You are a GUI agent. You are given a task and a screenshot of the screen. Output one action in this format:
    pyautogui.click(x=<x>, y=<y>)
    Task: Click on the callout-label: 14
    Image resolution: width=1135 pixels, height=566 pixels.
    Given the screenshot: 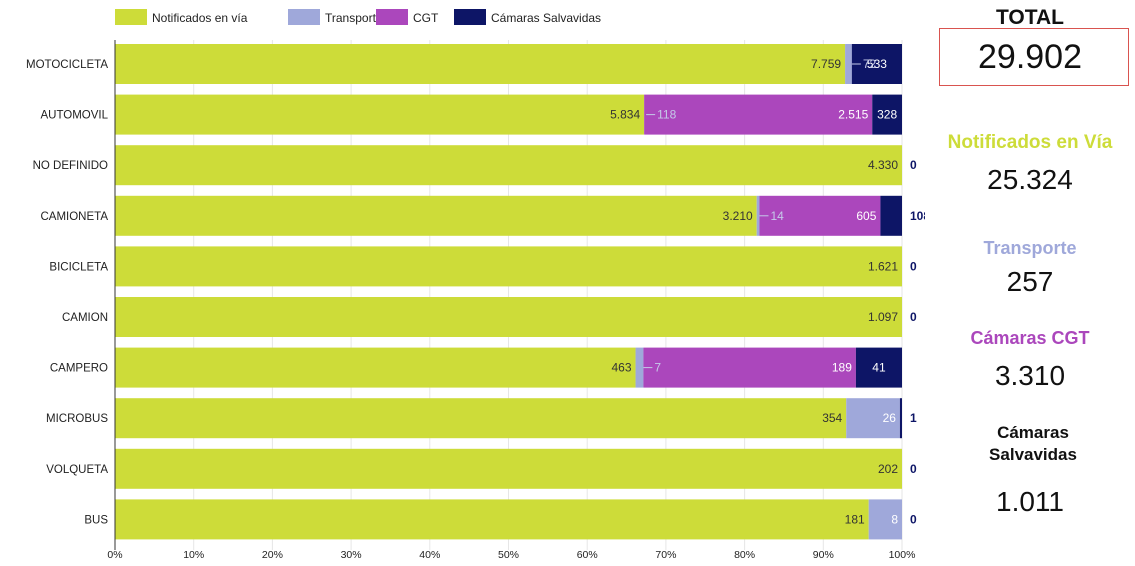 What is the action you would take?
    pyautogui.click(x=777, y=216)
    